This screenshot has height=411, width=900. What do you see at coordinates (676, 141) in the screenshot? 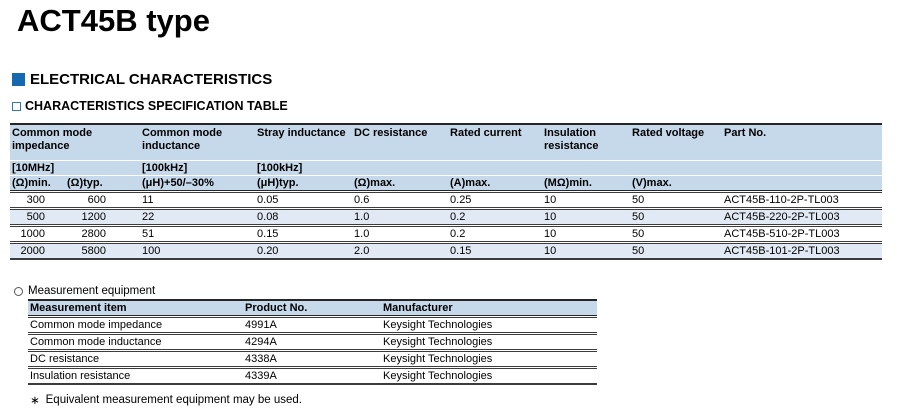
I see `col-header-rated-voltage: Rated voltage` at bounding box center [676, 141].